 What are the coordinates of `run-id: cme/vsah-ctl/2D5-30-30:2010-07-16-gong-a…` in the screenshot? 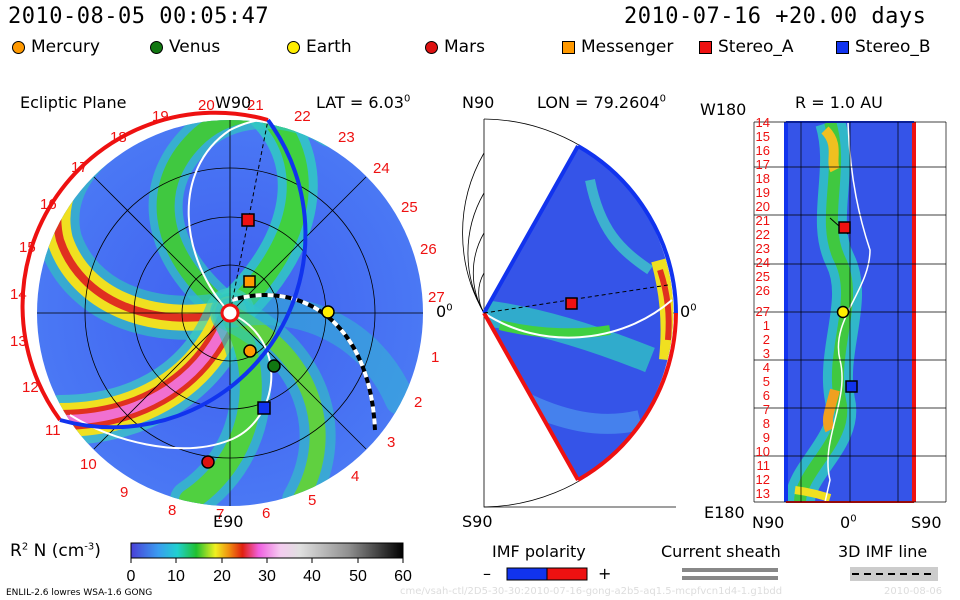 It's located at (591, 591).